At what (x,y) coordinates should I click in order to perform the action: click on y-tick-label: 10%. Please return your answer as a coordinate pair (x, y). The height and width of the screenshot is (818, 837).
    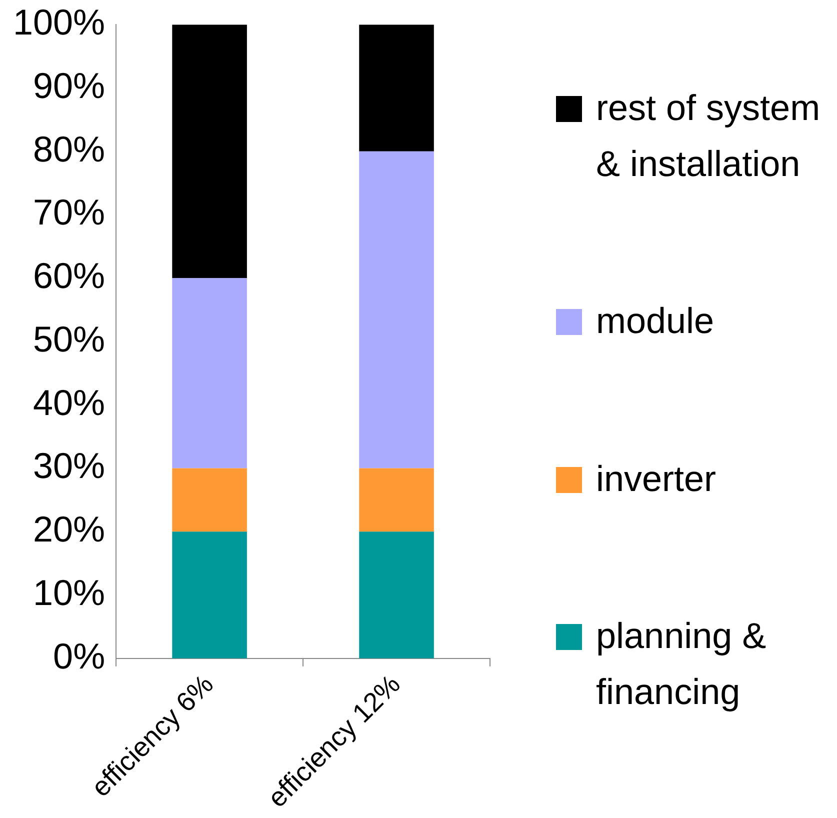
    Looking at the image, I should click on (69, 592).